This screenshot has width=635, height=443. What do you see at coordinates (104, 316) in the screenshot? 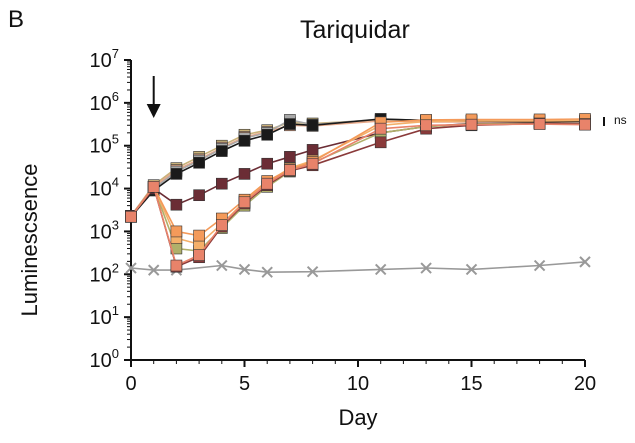
I see `y-tick-label: 10¹` at bounding box center [104, 316].